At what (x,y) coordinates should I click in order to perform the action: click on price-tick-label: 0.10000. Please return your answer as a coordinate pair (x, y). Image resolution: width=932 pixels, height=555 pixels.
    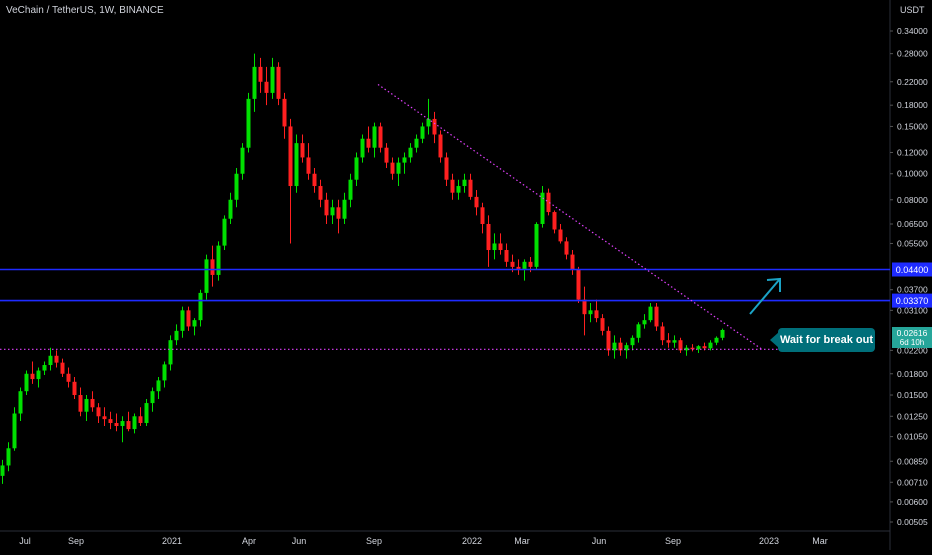
    Looking at the image, I should click on (912, 174).